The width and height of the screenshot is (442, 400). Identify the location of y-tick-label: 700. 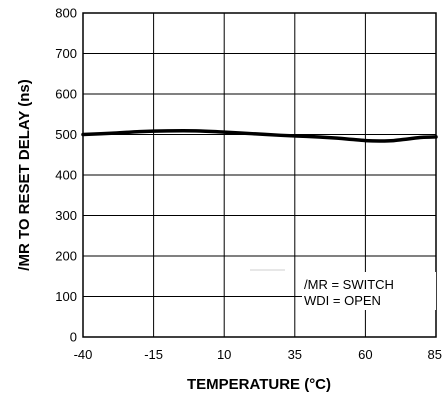
(66, 53).